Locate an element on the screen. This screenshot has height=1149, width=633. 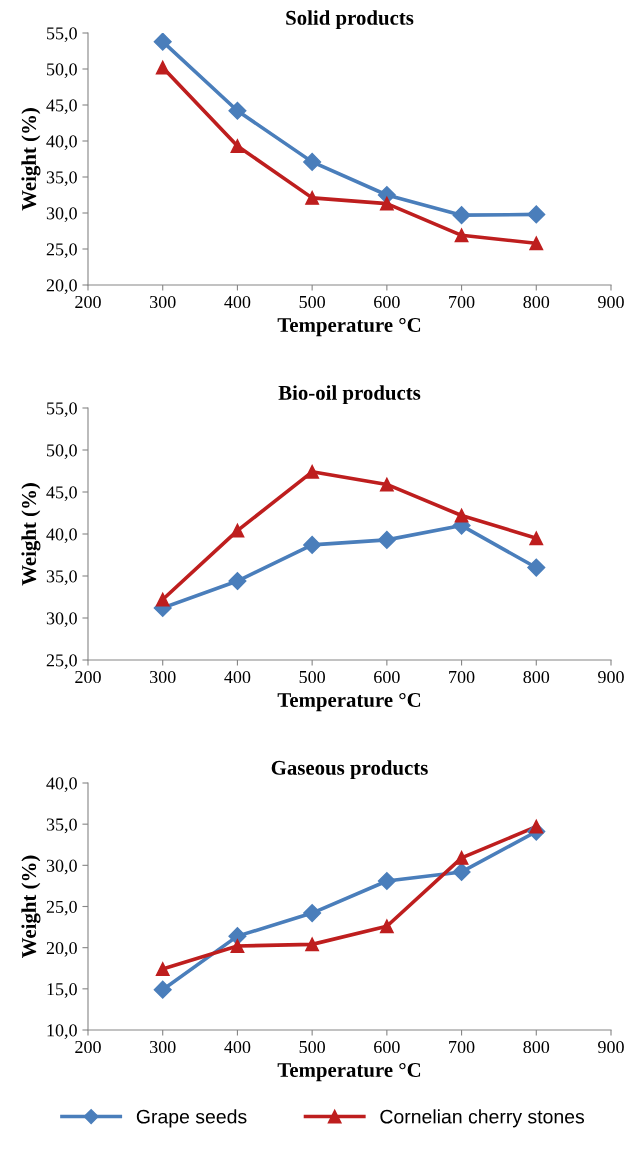
chart-title: Gaseous products is located at coordinates (349, 770).